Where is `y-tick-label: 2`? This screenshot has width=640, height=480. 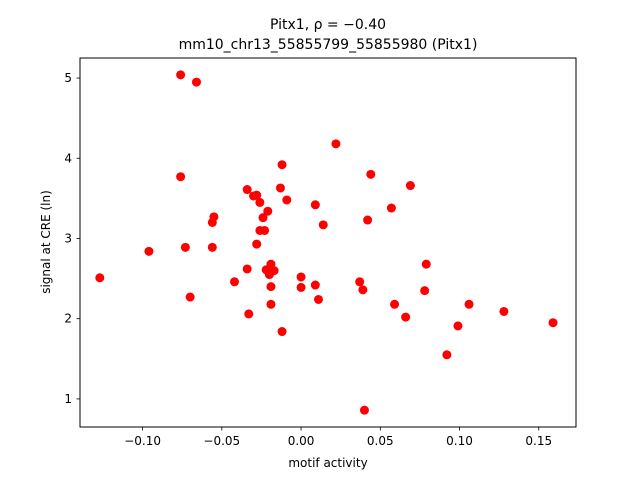 y-tick-label: 2 is located at coordinates (68, 319).